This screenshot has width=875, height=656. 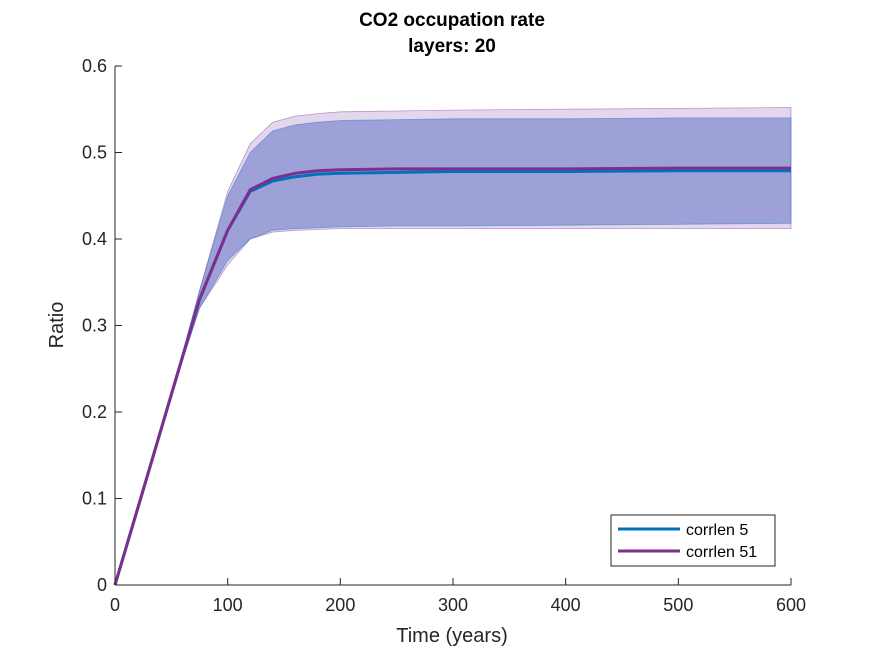 I want to click on chart-title: CO2 occupation rate, so click(x=452, y=20).